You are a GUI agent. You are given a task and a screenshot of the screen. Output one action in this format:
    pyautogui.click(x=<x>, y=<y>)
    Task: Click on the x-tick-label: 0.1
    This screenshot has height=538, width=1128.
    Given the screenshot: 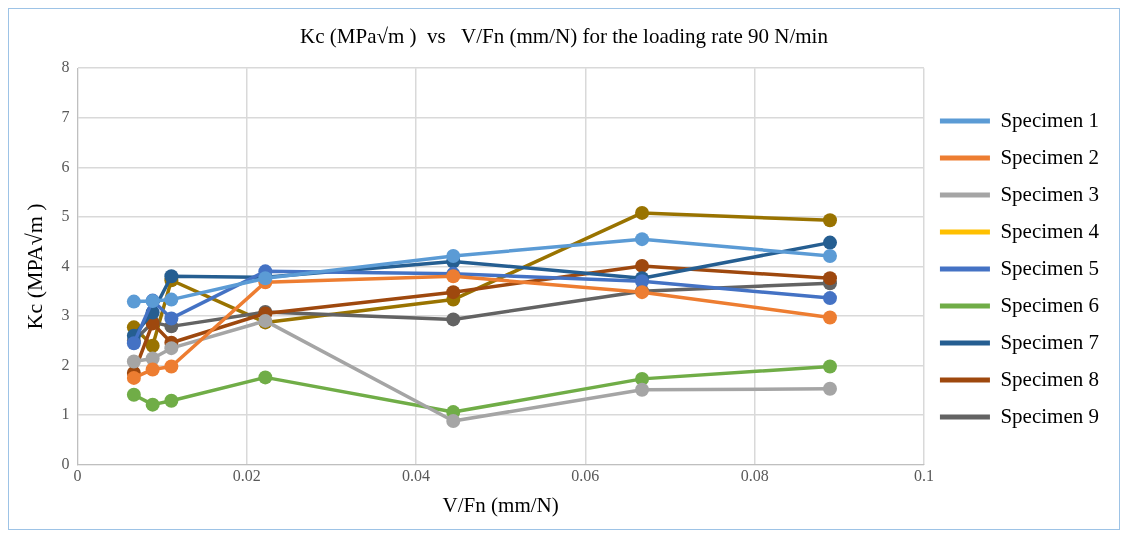 What is the action you would take?
    pyautogui.click(x=923, y=476)
    